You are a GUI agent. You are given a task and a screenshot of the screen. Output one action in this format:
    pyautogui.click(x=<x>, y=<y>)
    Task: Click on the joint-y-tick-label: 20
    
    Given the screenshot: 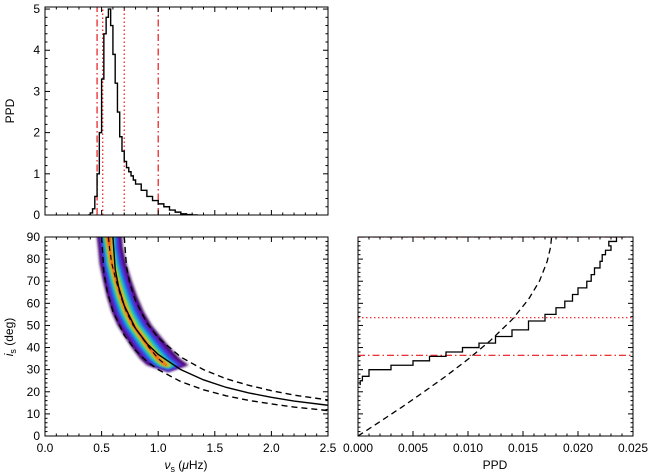 What is the action you would take?
    pyautogui.click(x=34, y=392)
    